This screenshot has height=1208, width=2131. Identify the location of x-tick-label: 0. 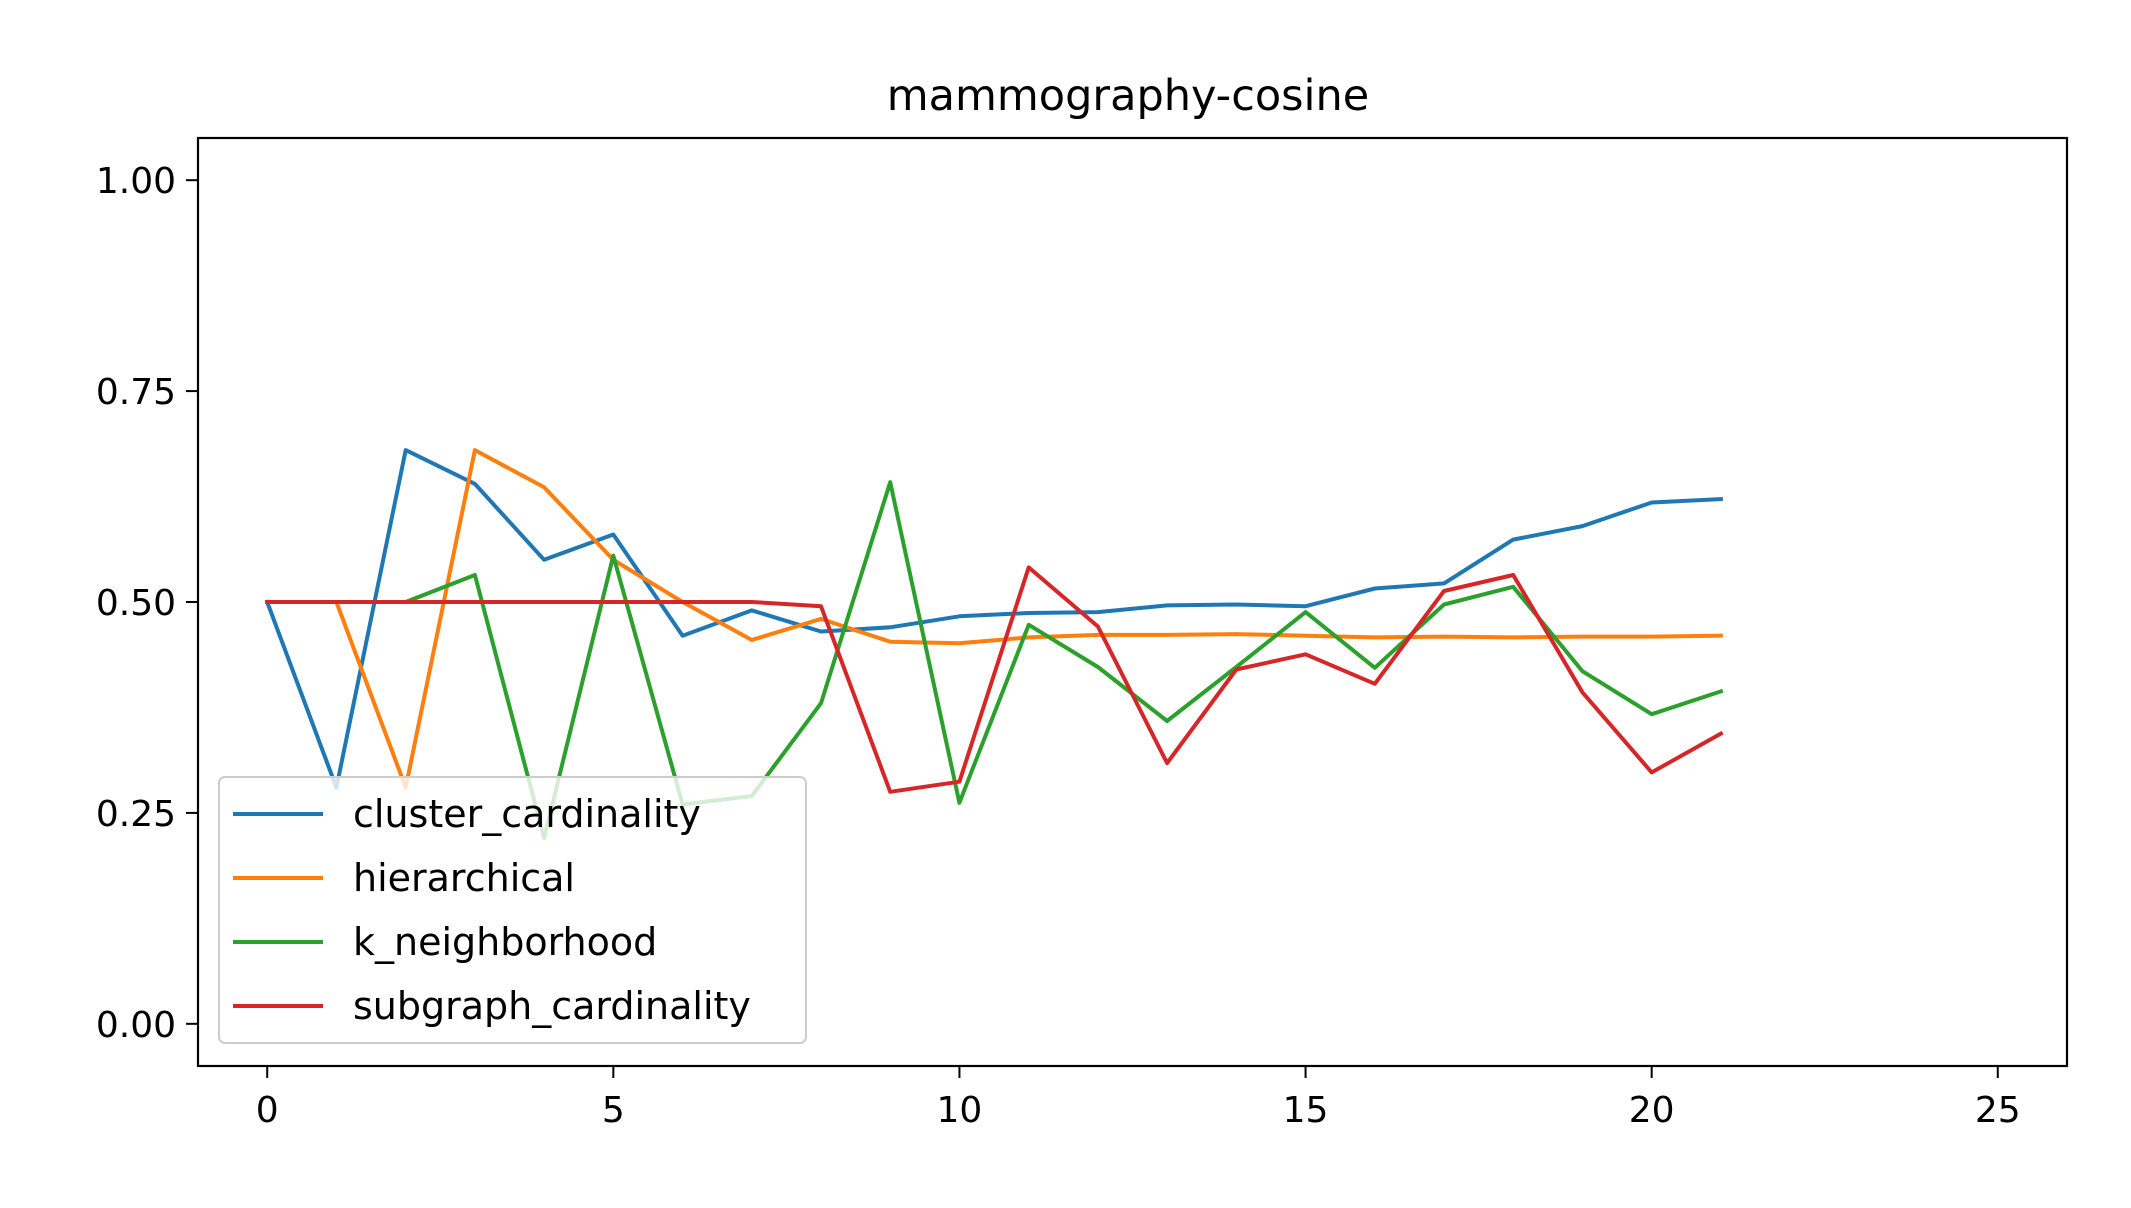
(267, 1110).